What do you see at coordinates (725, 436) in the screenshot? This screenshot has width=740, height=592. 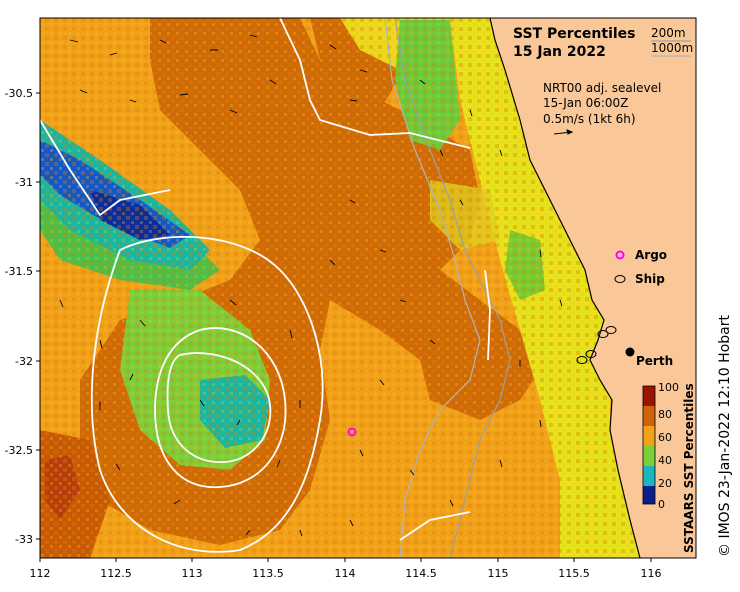 I see `credit-text: © IMOS 23-Jan-2022 12:10 Hobart` at bounding box center [725, 436].